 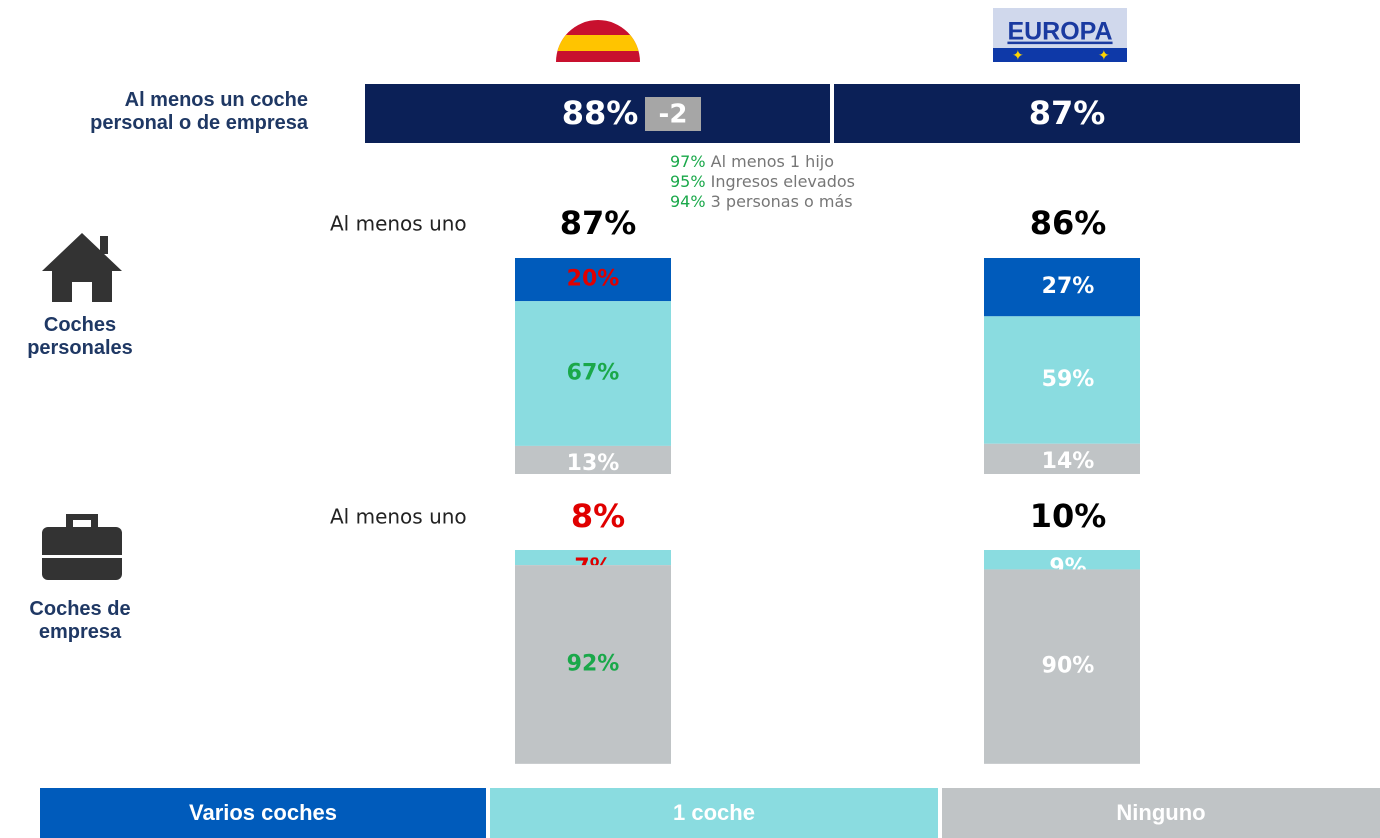 I want to click on note: 97% Al menos 1 hijo, so click(x=752, y=161).